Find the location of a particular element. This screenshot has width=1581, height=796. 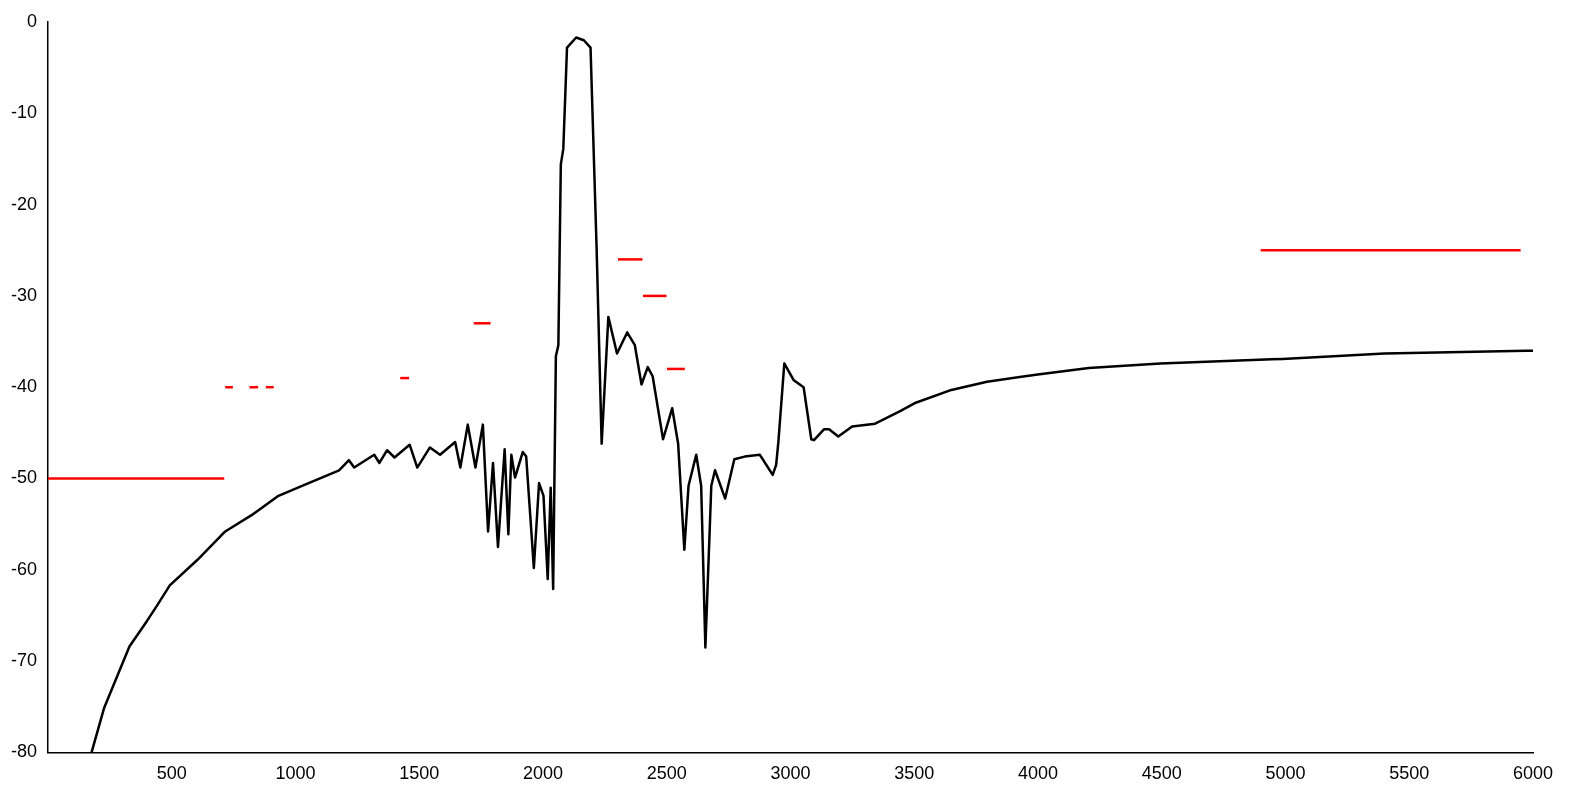

x-tick-label: 1000 is located at coordinates (295, 773).